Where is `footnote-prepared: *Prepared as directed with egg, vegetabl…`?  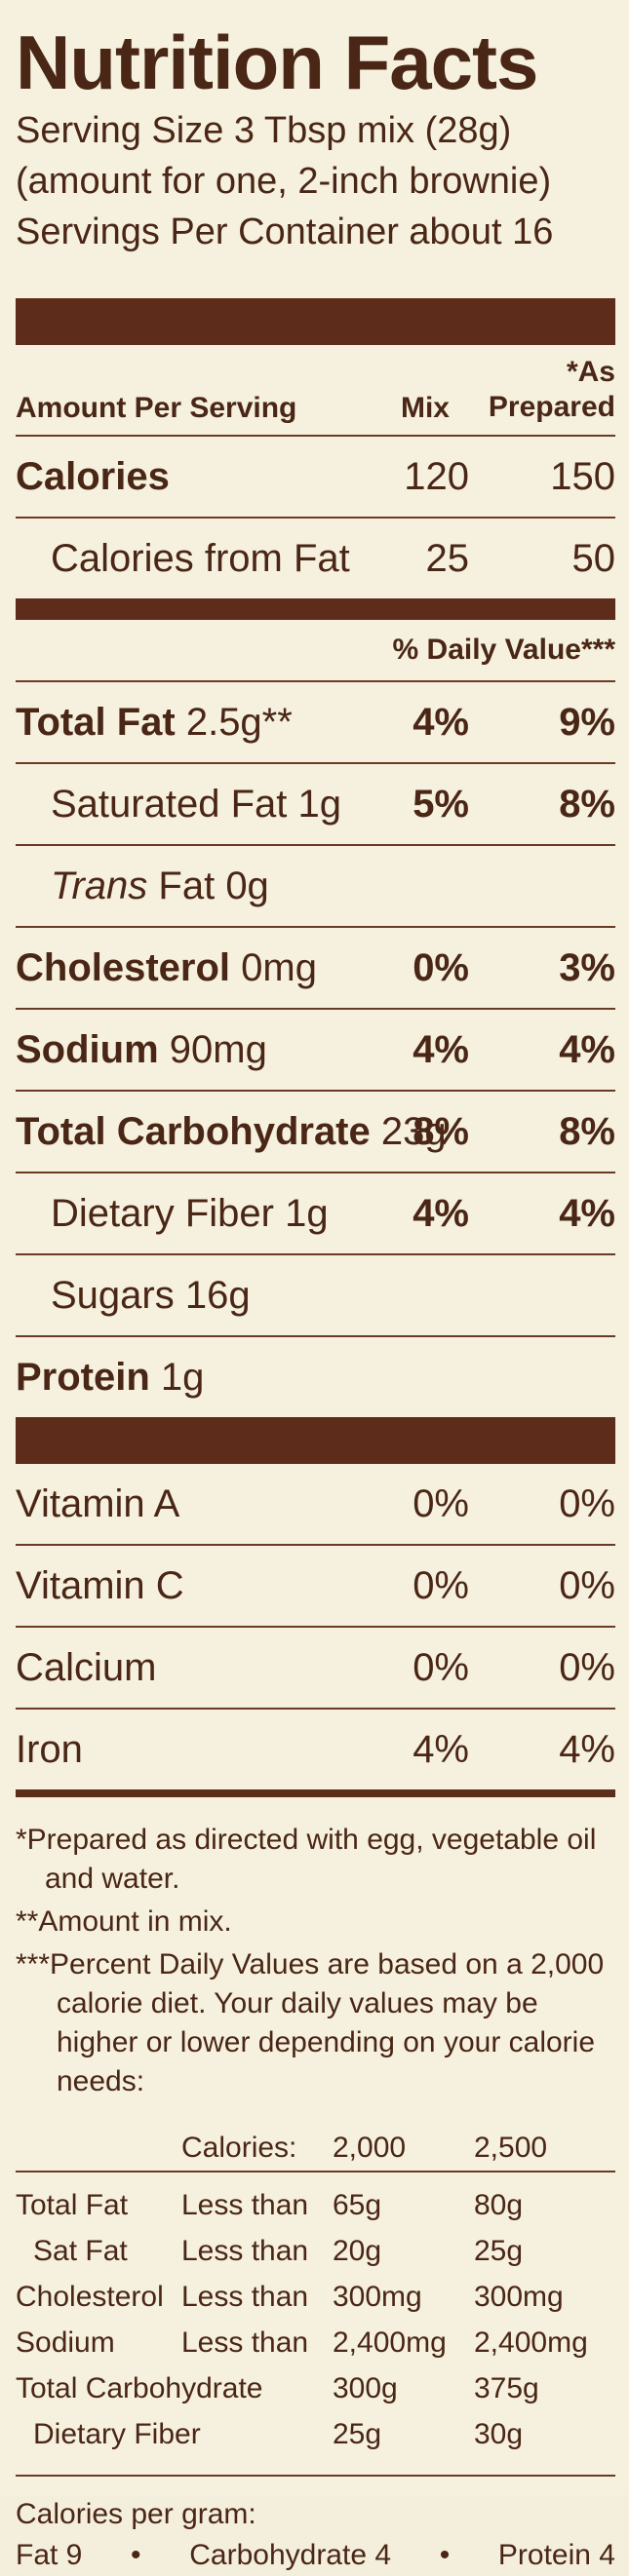
footnote-prepared: *Prepared as directed with egg, vegetabl… is located at coordinates (307, 1859).